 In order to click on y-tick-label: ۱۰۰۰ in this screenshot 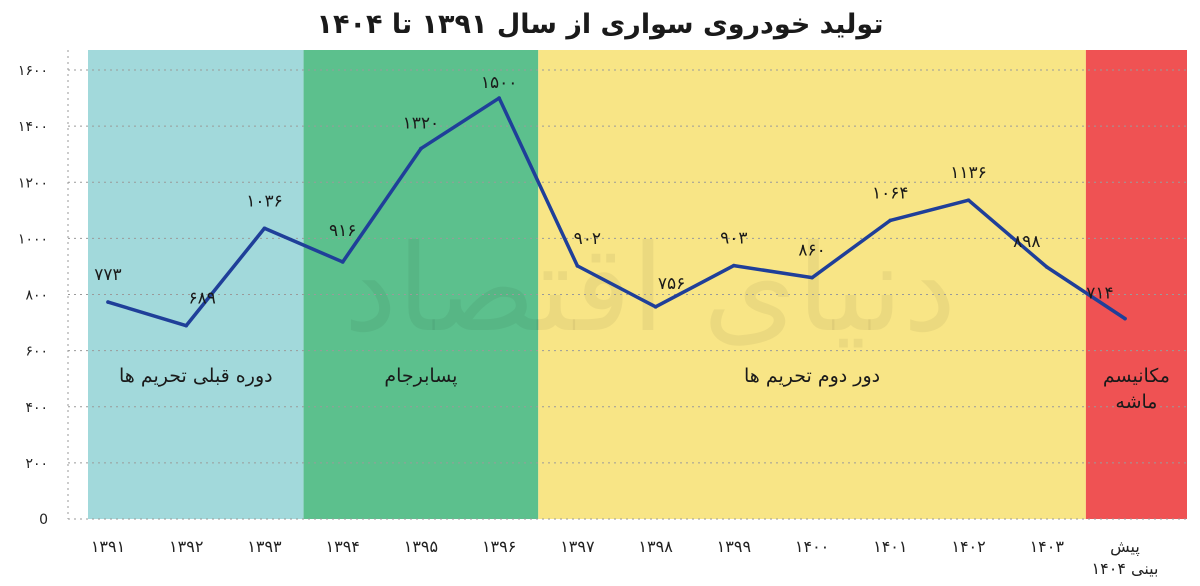, I will do `click(33, 239)`.